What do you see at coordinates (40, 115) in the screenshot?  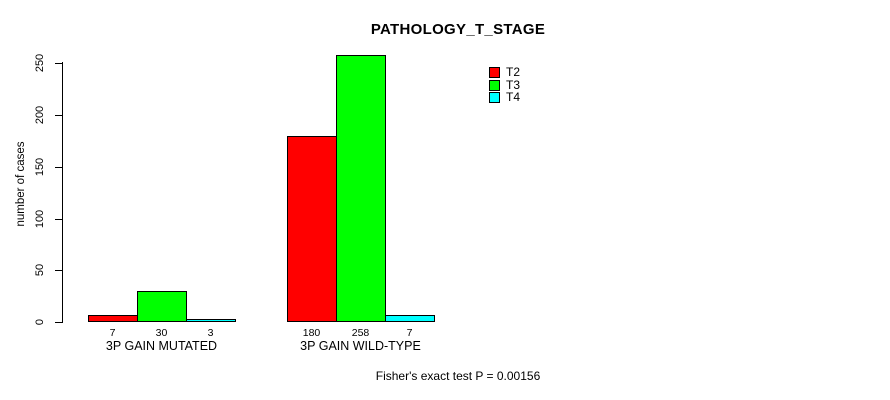 I see `y-tick-label: 200` at bounding box center [40, 115].